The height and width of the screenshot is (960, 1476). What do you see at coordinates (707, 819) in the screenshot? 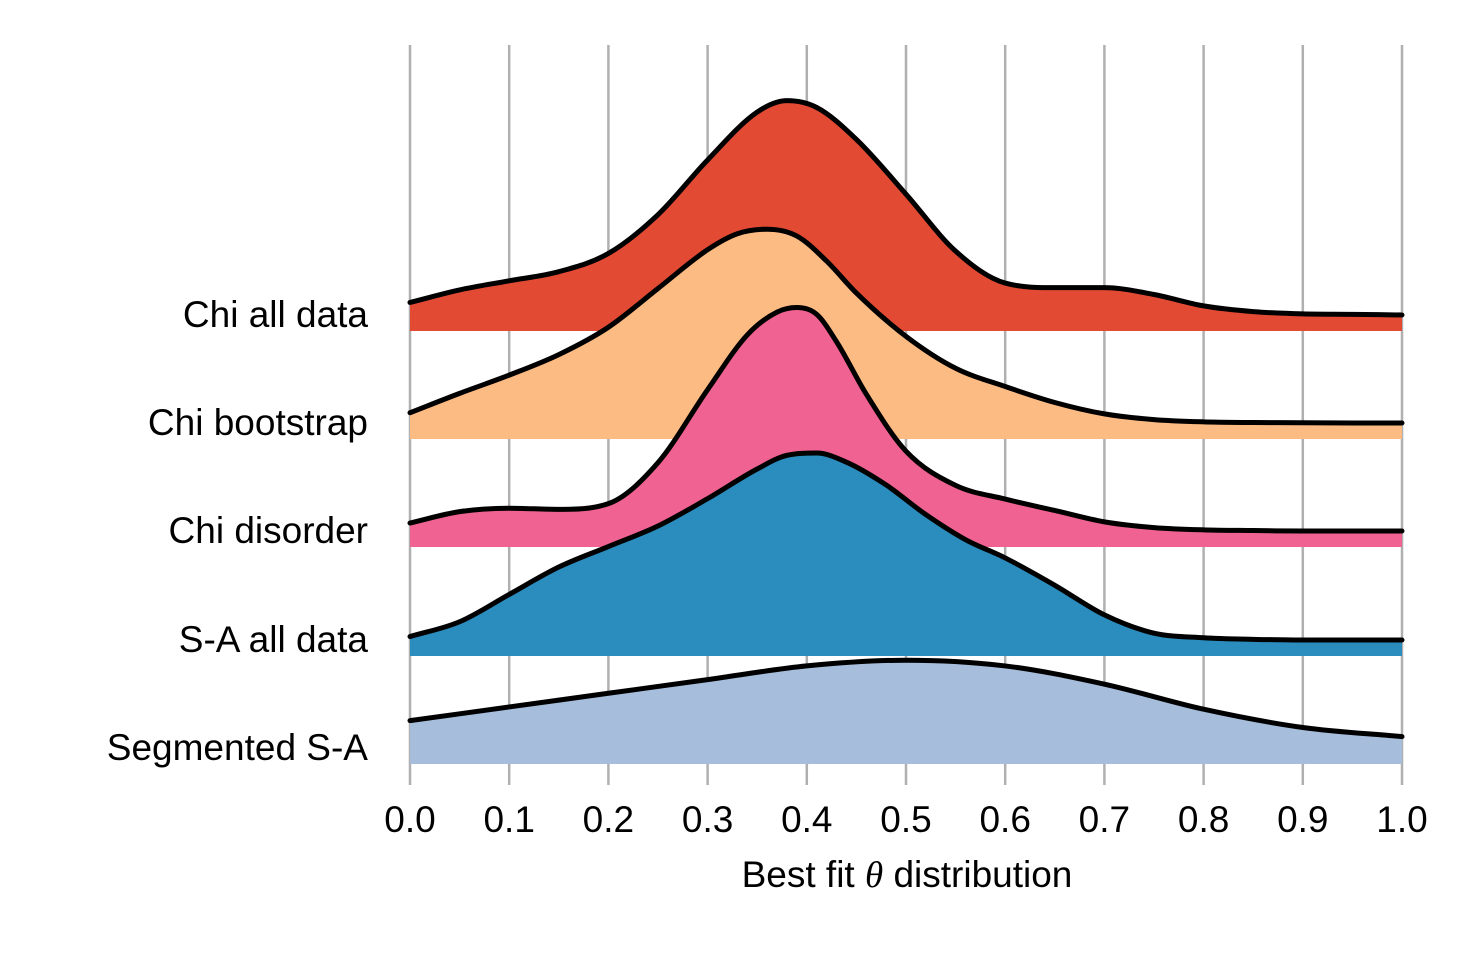
I see `x-tick-label: 0.3` at bounding box center [707, 819].